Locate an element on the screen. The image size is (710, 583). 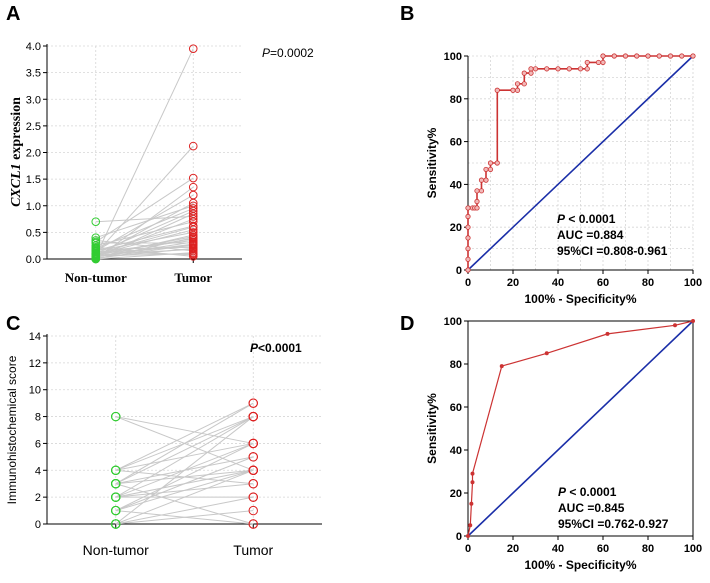
y-axis-title: Sensitivity% is located at coordinates (432, 428).